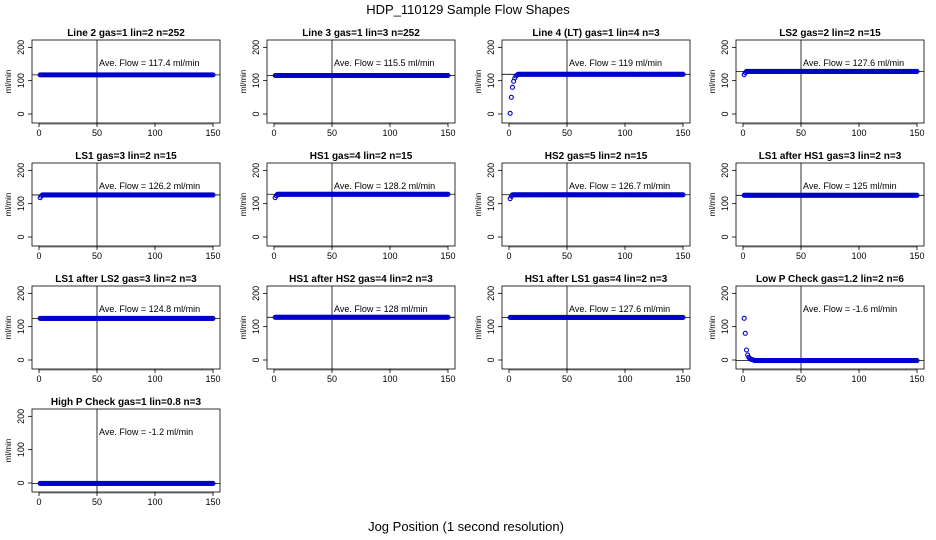  What do you see at coordinates (149, 186) in the screenshot?
I see `average-flow-annotation: Ave. Flow = 126.2 ml/min` at bounding box center [149, 186].